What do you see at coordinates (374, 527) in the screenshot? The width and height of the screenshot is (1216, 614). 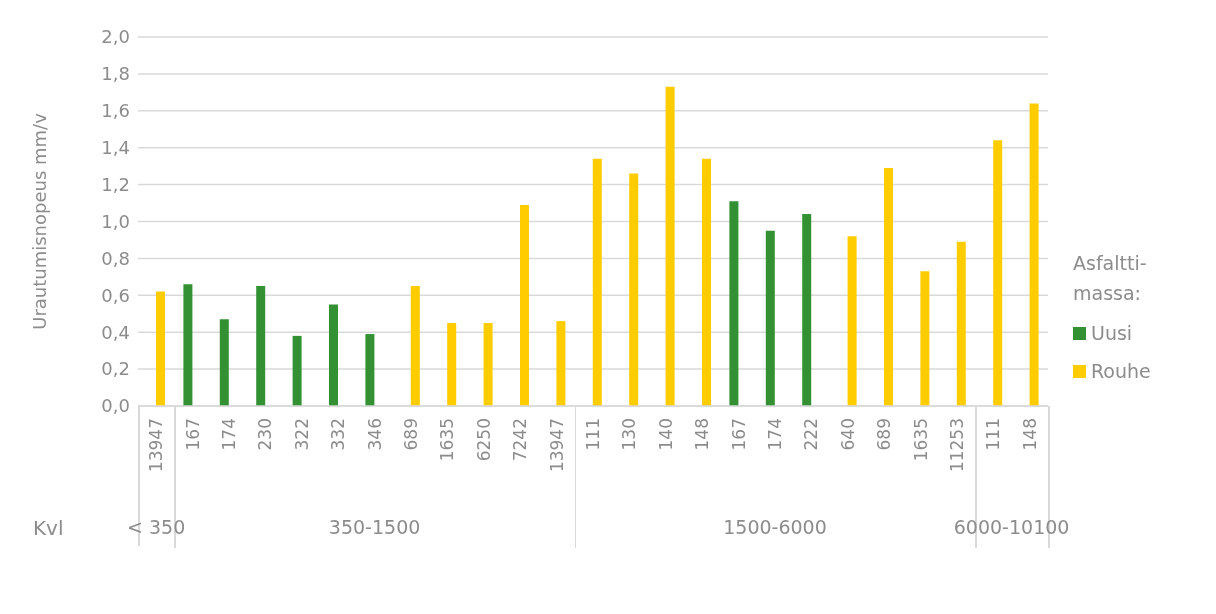 I see `text: 350-1500` at bounding box center [374, 527].